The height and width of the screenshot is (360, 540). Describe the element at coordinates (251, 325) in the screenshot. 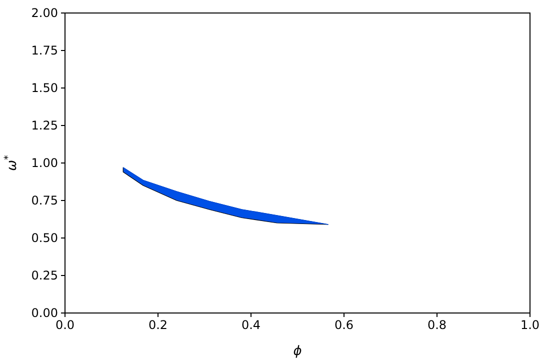

I see `x-tick-label: 0.4` at that location.